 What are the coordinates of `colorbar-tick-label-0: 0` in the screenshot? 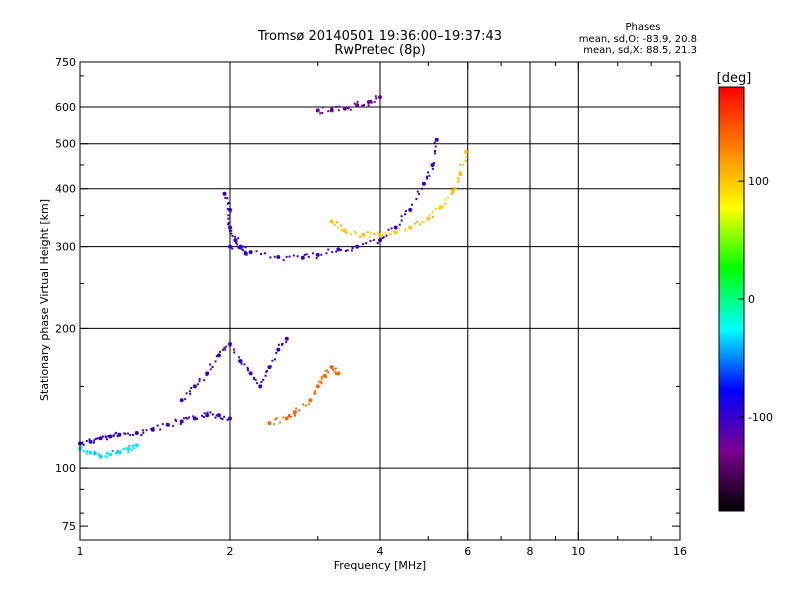 It's located at (751, 299).